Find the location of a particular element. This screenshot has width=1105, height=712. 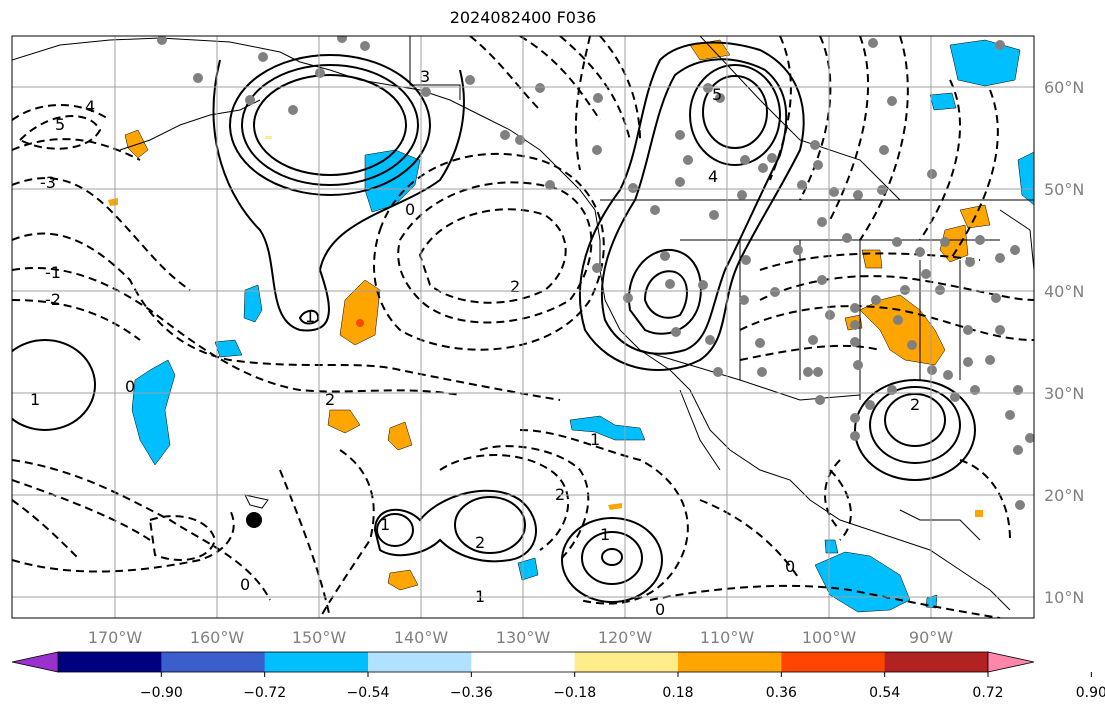

colorbar-max-arrow is located at coordinates (1011, 662).